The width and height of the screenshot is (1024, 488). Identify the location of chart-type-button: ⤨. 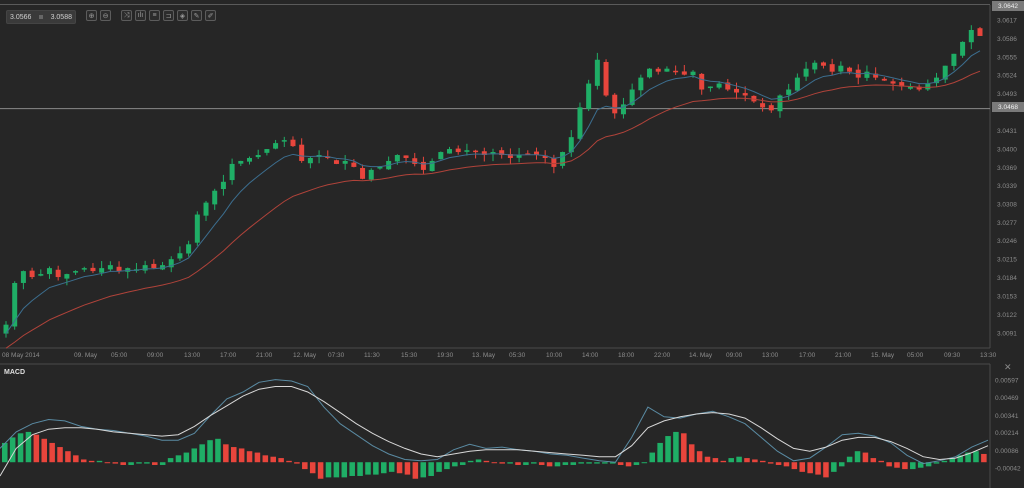
(126, 15).